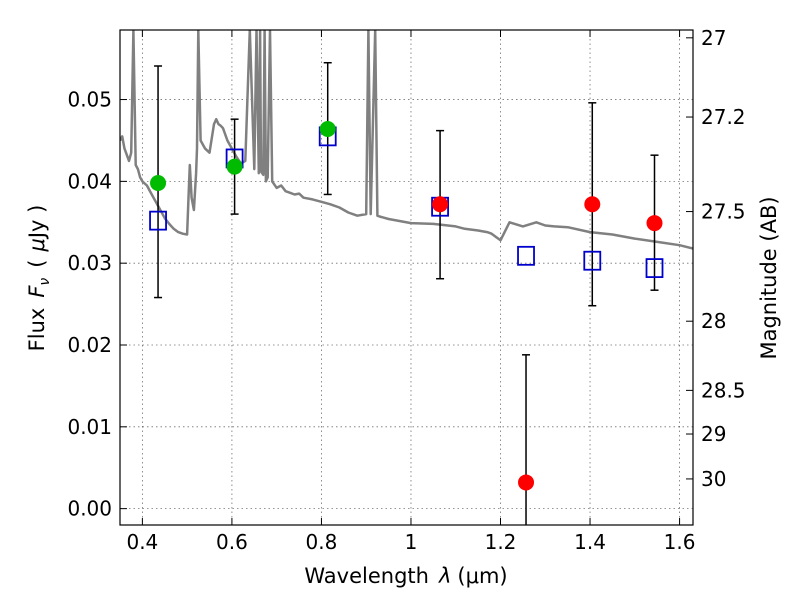  What do you see at coordinates (39, 278) in the screenshot?
I see `y-axis-label: FluxFν(μJy )` at bounding box center [39, 278].